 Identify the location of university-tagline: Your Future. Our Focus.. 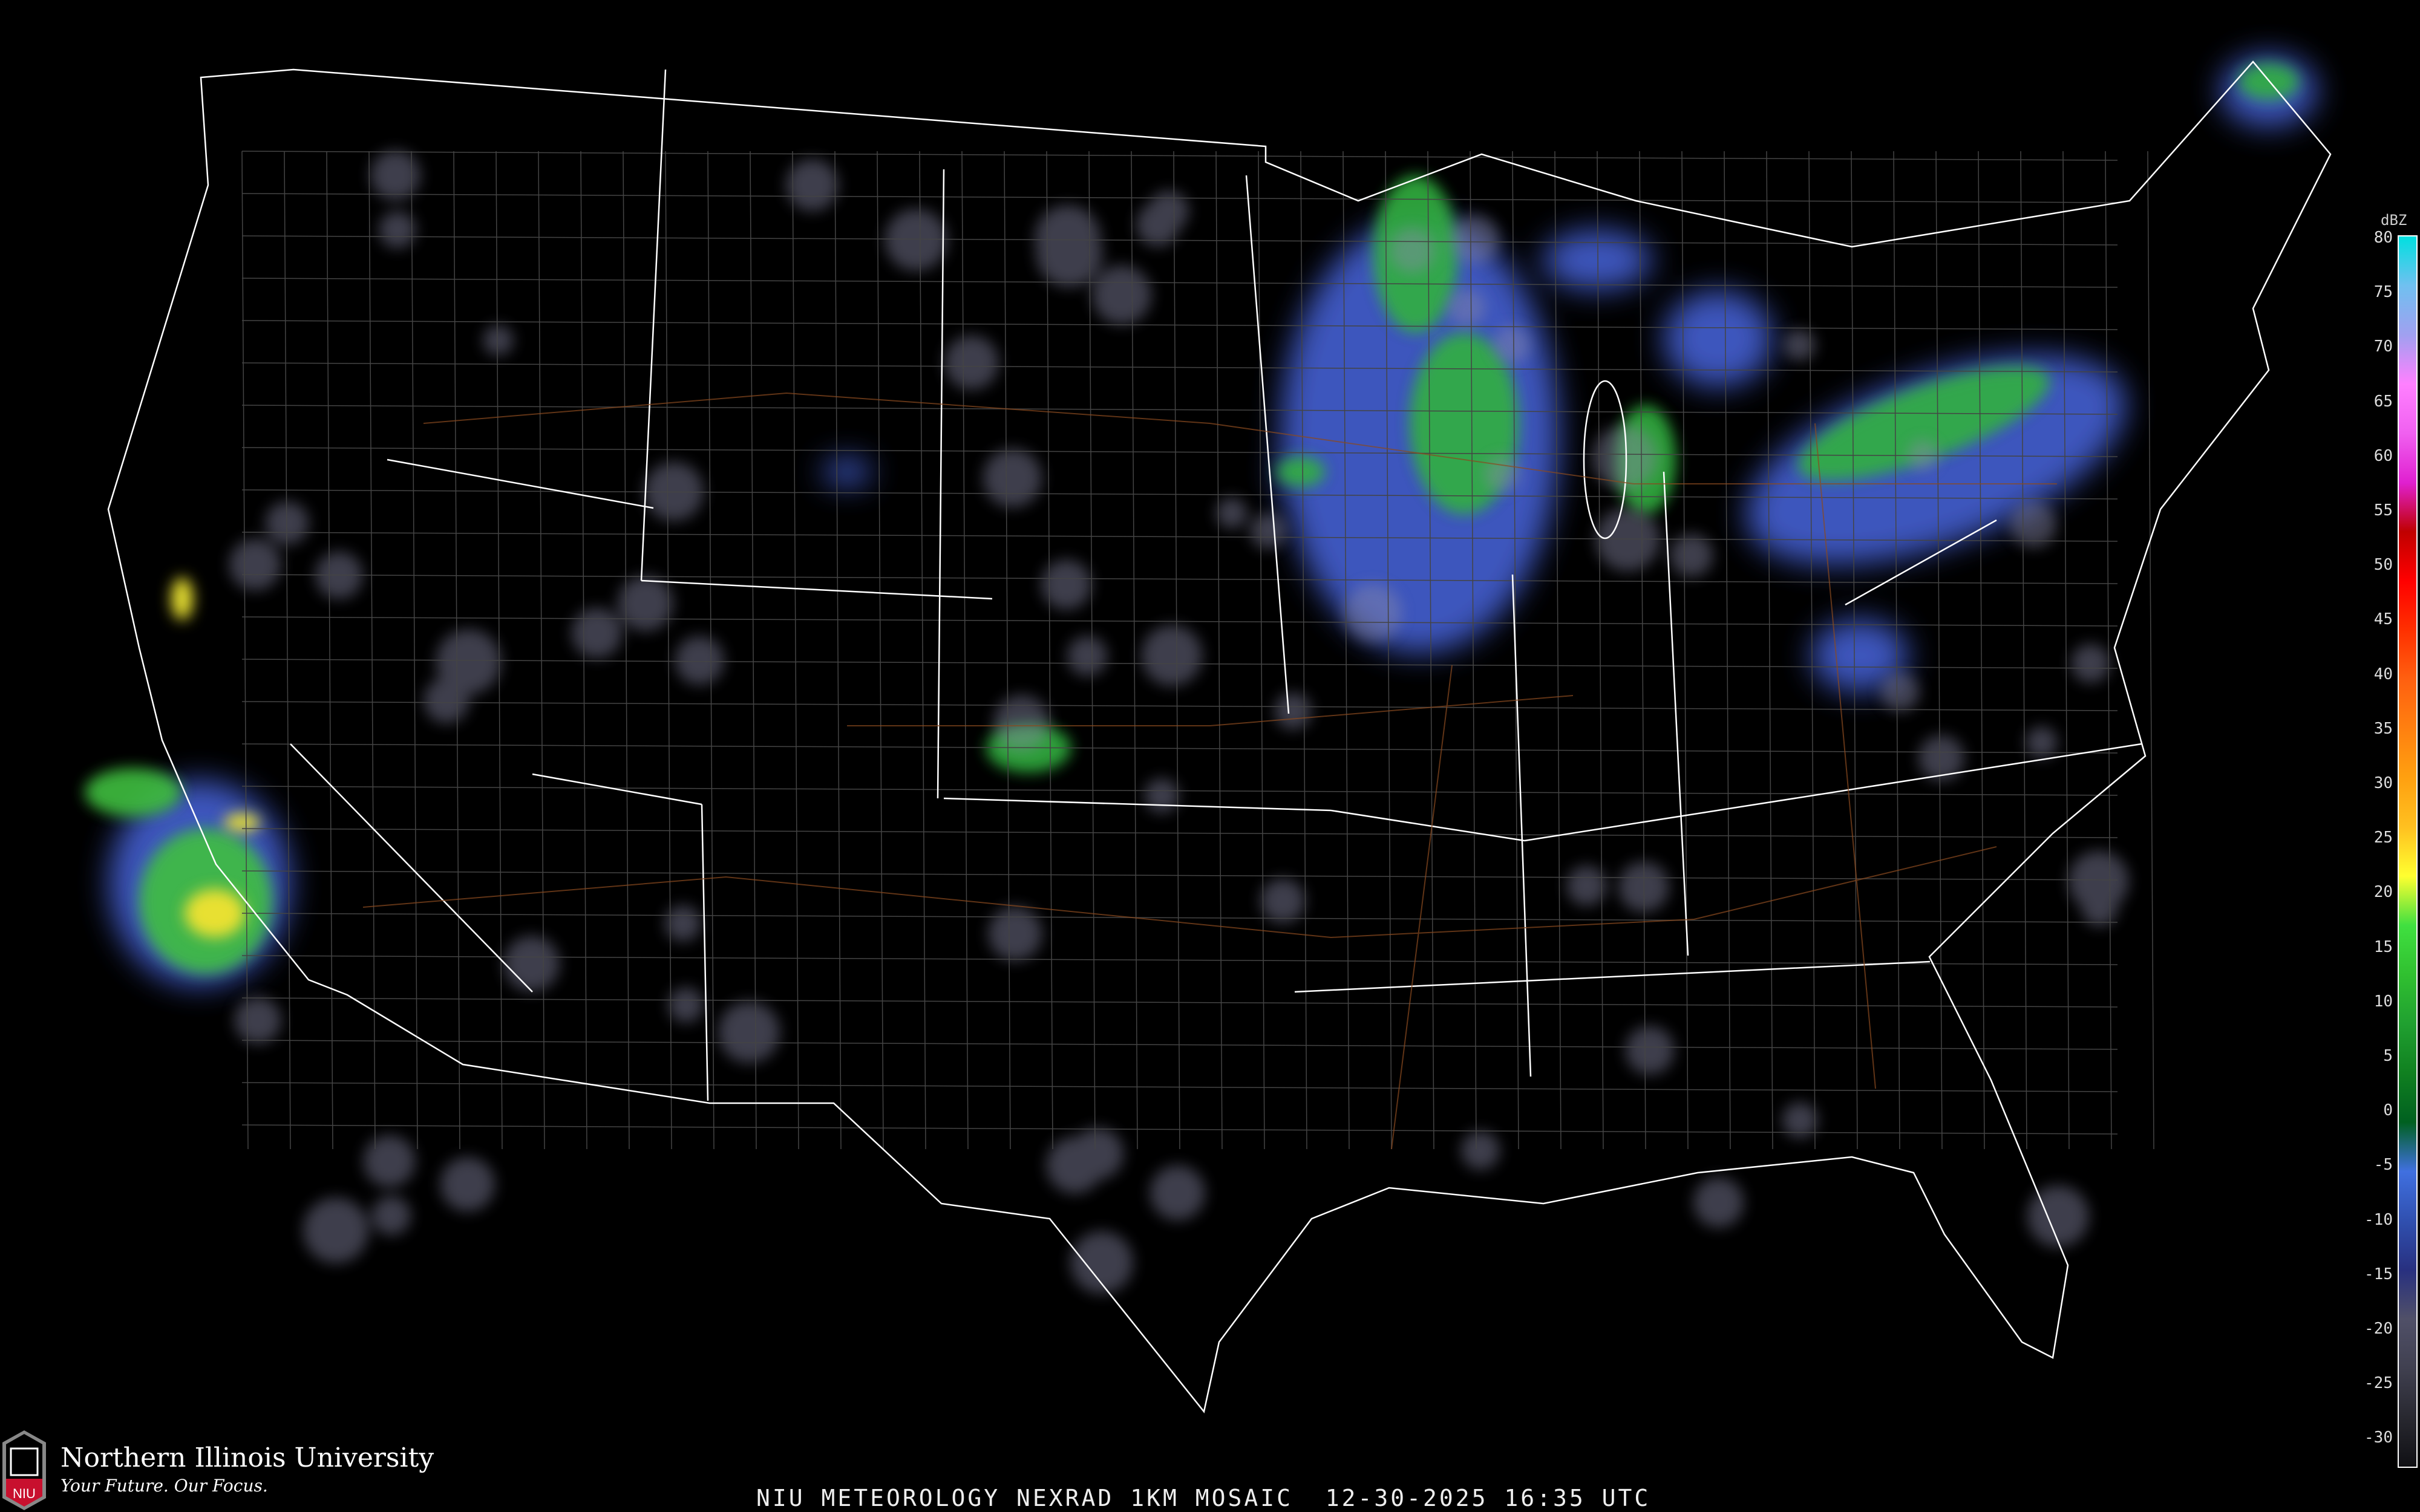
(164, 1486).